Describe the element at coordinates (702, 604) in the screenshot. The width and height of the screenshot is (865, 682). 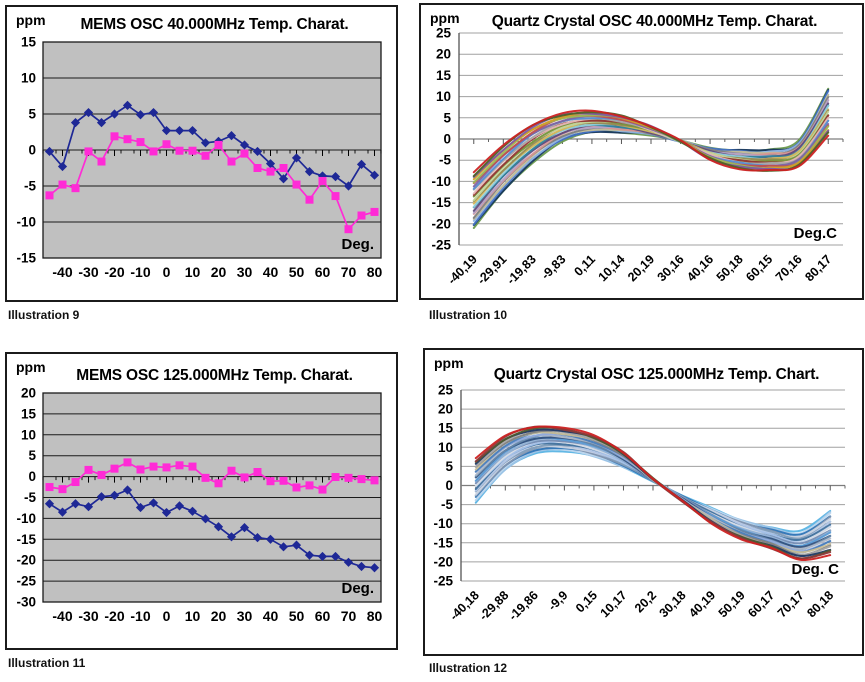
I see `x-tick-label: 40,19` at that location.